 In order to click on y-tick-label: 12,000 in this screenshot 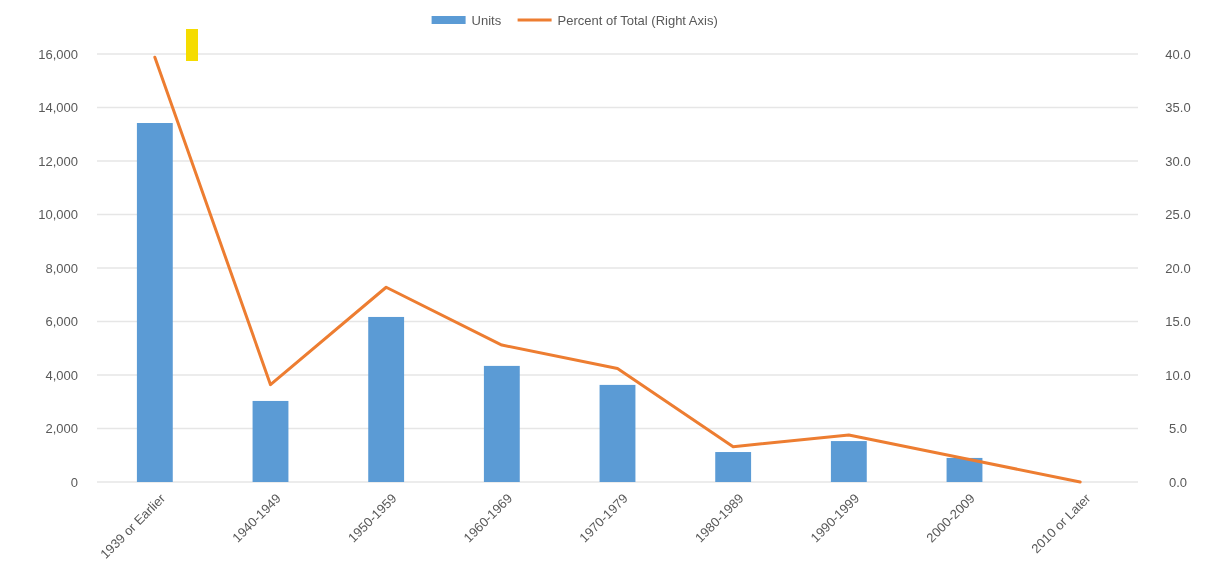, I will do `click(58, 161)`.